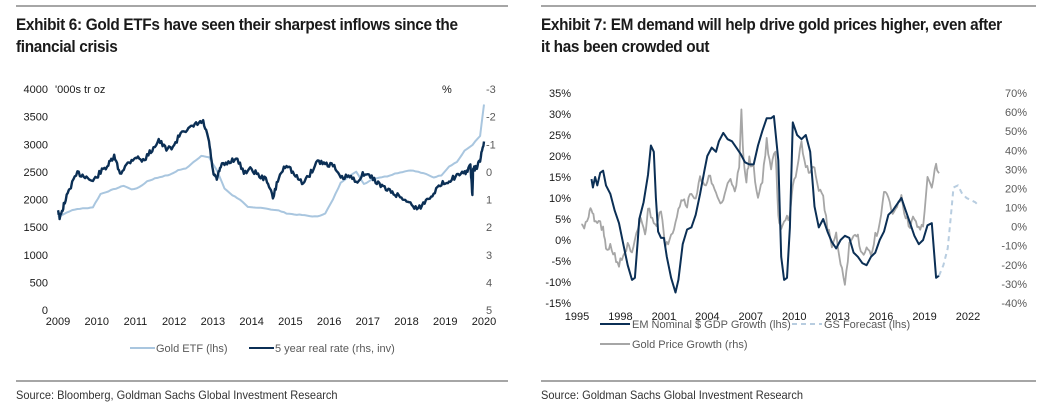 This screenshot has width=1045, height=407. I want to click on y-axis-left-tick-label: 1500, so click(36, 228).